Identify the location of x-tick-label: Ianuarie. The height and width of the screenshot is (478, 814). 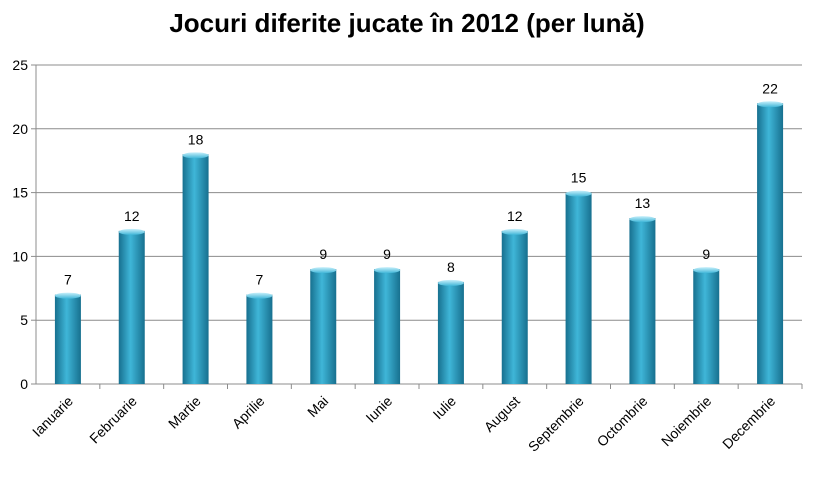
(52, 416).